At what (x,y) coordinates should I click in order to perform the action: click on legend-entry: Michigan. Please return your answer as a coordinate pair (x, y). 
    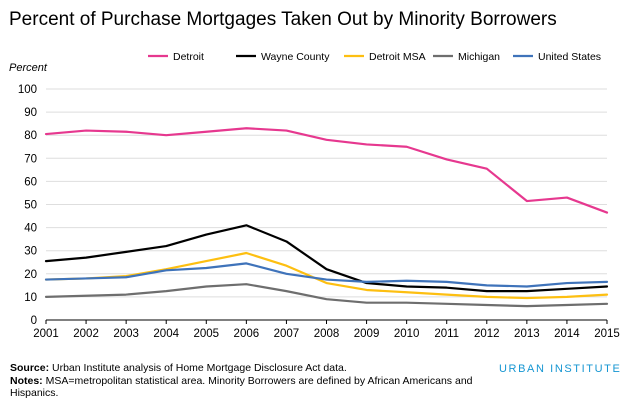
    Looking at the image, I should click on (479, 57).